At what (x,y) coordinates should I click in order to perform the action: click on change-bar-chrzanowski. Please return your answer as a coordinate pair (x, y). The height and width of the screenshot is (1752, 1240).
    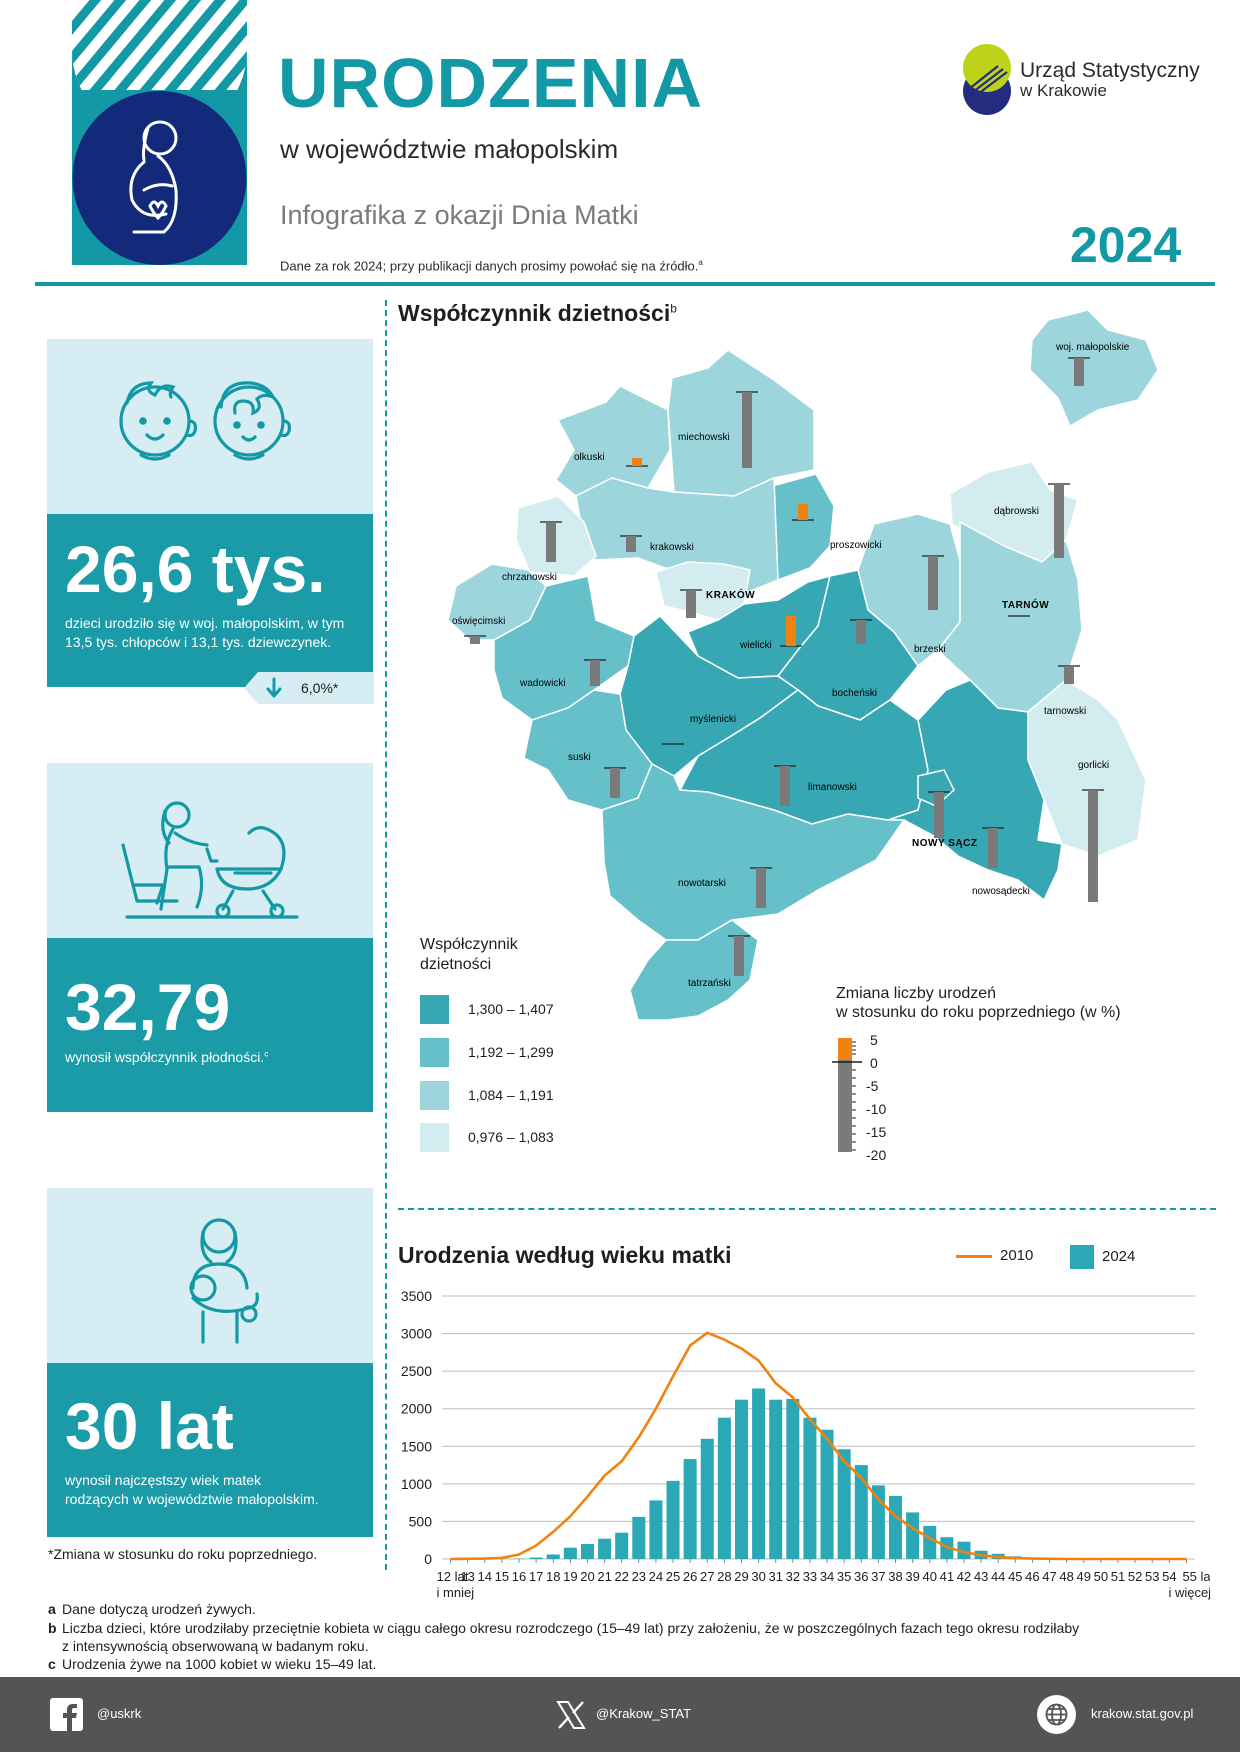
    Looking at the image, I should click on (551, 541).